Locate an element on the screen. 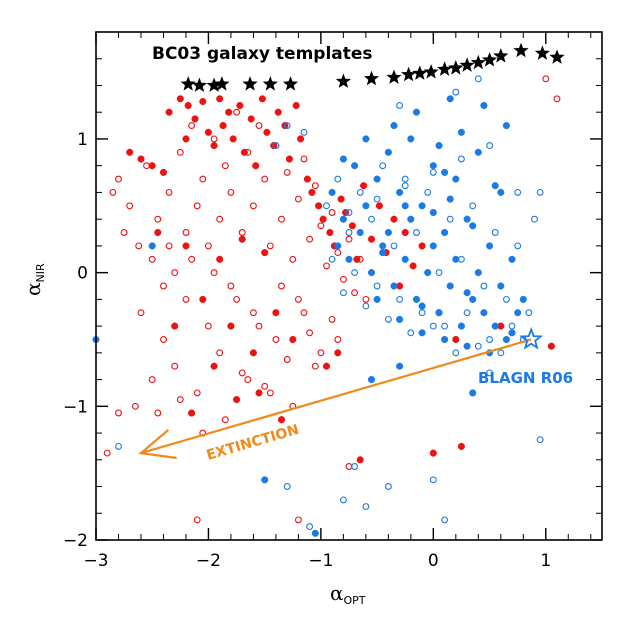  x-tick-label: −2 is located at coordinates (208, 561).